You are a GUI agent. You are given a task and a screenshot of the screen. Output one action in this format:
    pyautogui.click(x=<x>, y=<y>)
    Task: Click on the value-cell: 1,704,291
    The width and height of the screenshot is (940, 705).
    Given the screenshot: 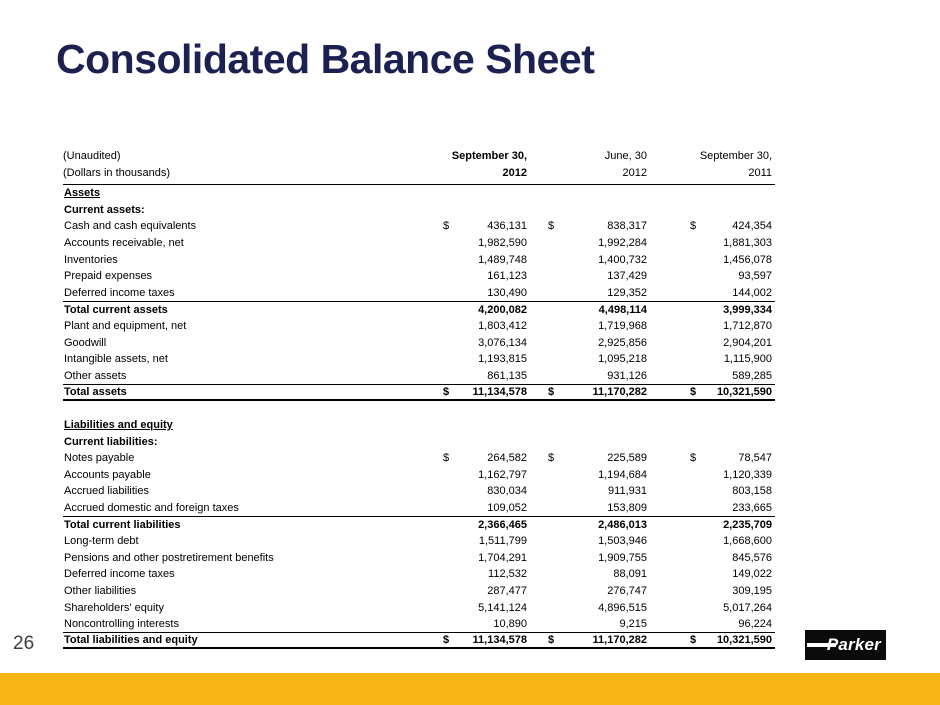 What is the action you would take?
    pyautogui.click(x=481, y=557)
    